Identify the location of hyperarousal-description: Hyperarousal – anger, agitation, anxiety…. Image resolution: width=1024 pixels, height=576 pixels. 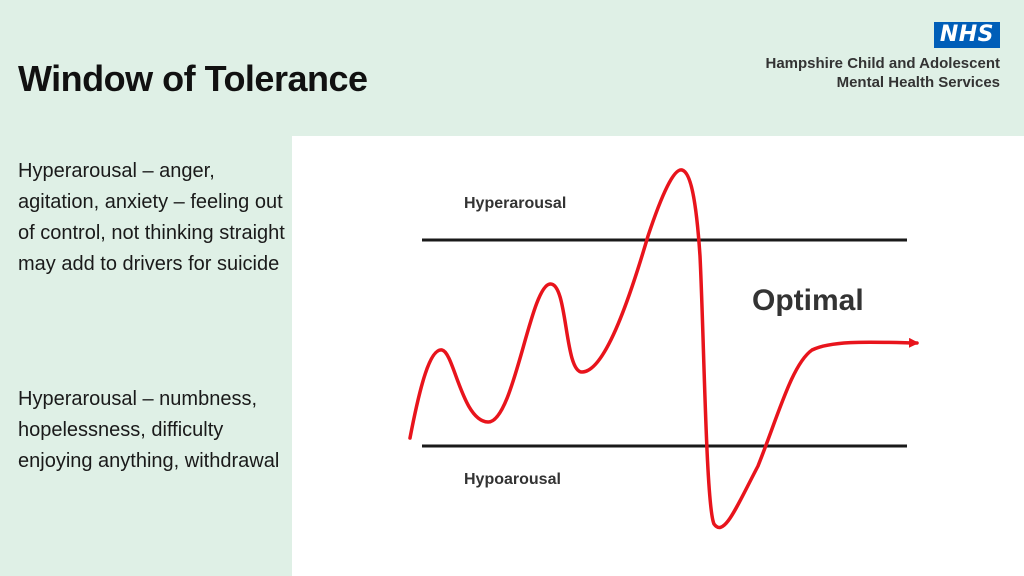
(151, 217).